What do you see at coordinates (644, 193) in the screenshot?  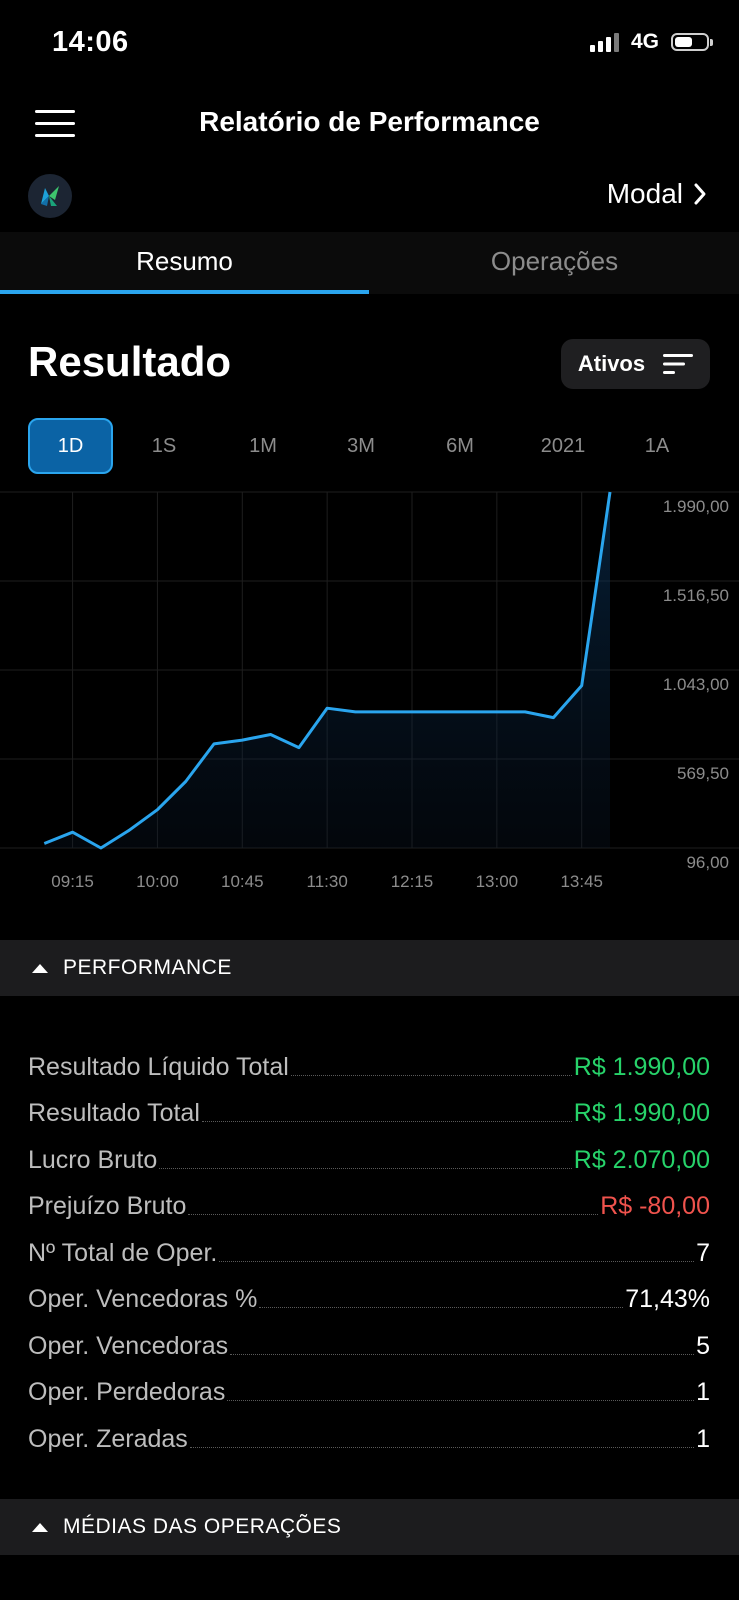 I see `broker-name: Modal` at bounding box center [644, 193].